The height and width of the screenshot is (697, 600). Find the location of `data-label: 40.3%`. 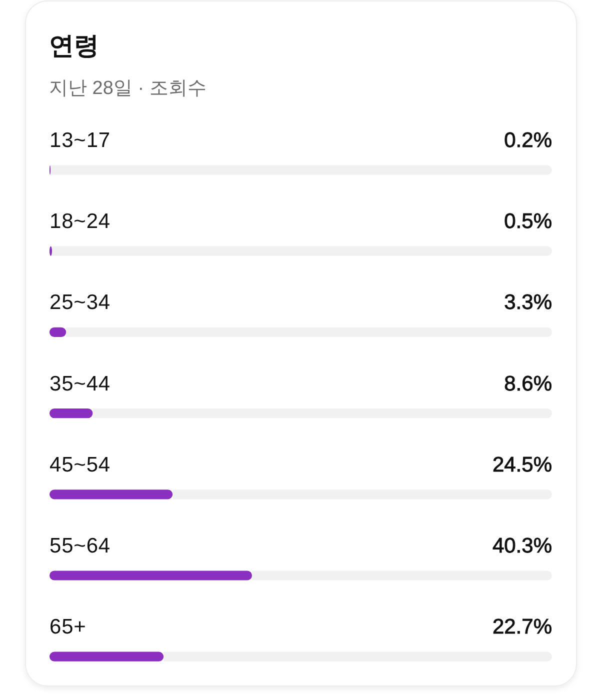

data-label: 40.3% is located at coordinates (522, 546).